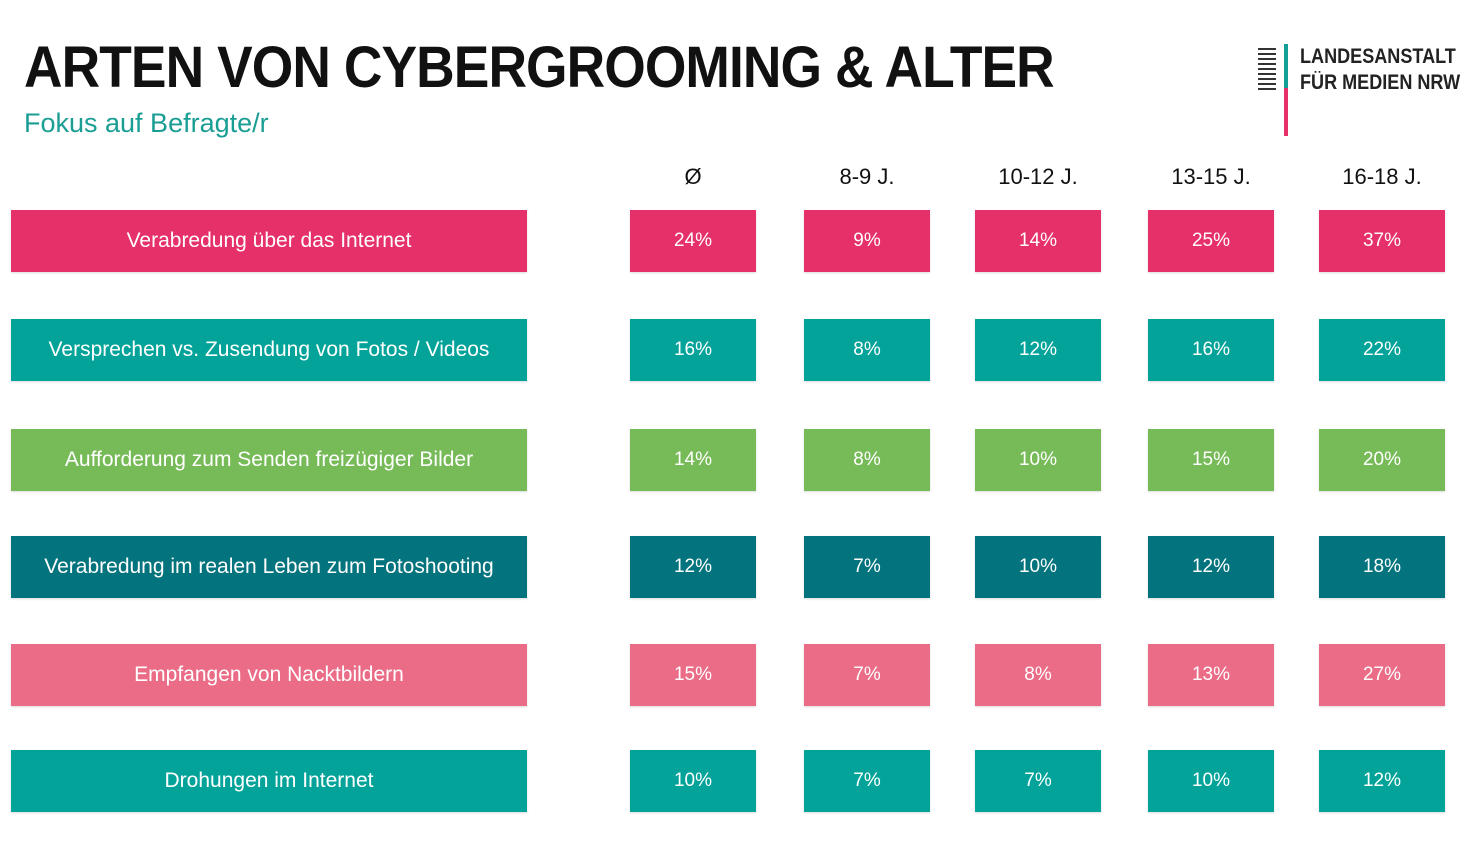 The height and width of the screenshot is (848, 1474). I want to click on landesanstalt-logo: LANDESANSTALT FÜR MEDIEN NRW, so click(1358, 92).